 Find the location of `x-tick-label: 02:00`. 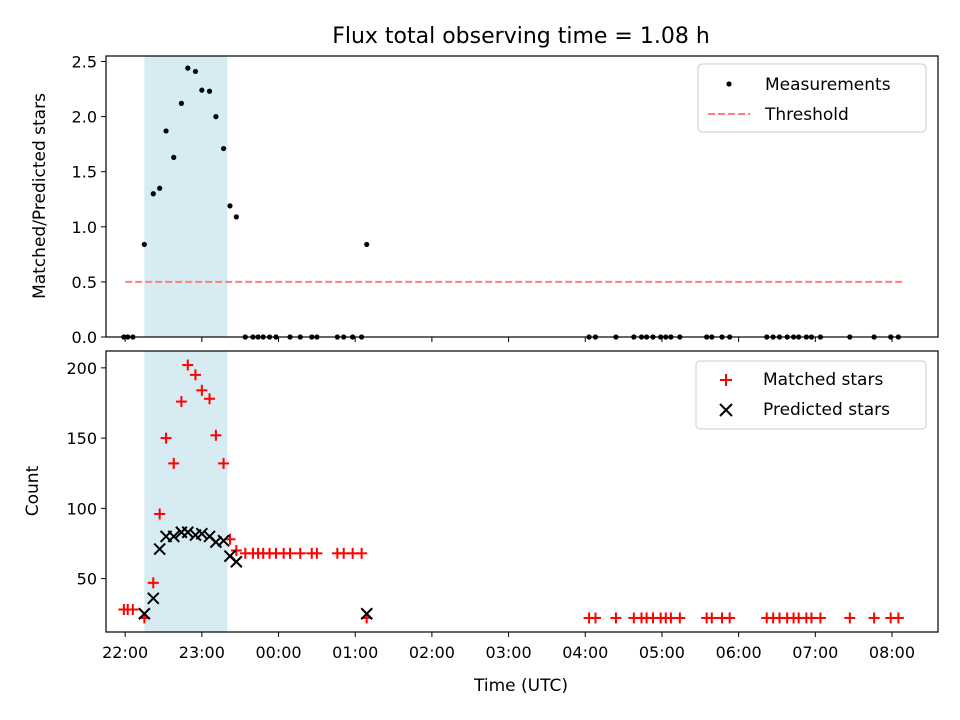

x-tick-label: 02:00 is located at coordinates (432, 652).